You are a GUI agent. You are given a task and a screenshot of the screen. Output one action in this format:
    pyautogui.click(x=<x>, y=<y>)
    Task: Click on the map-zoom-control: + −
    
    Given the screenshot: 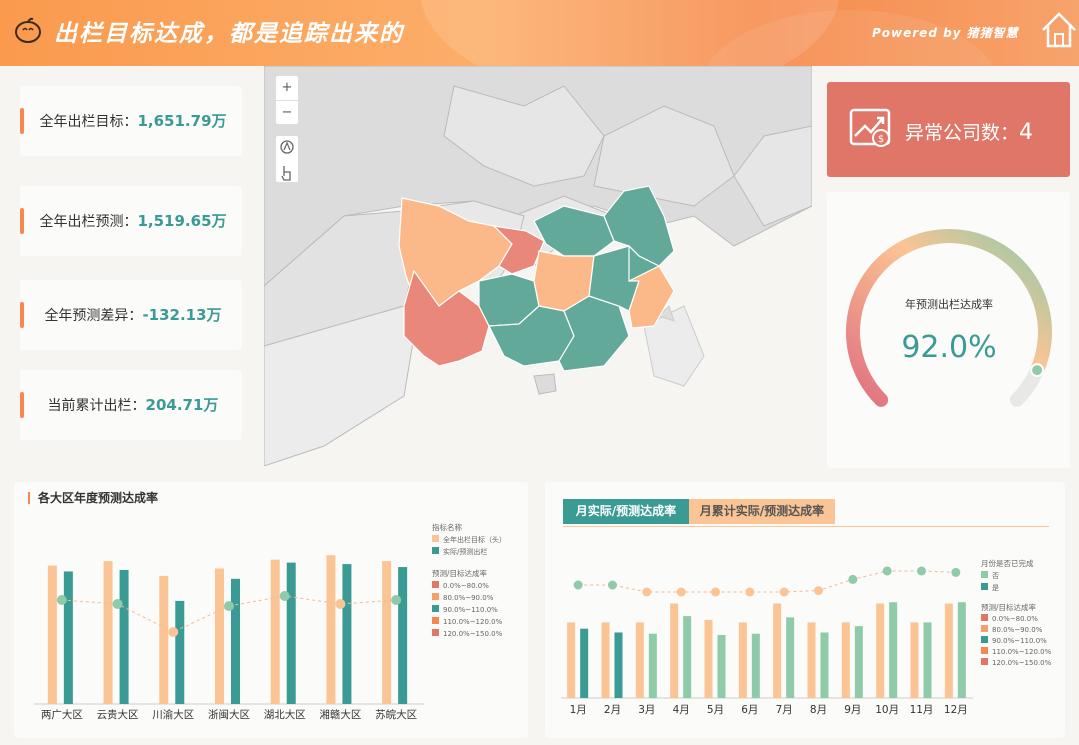 What is the action you would take?
    pyautogui.click(x=287, y=100)
    